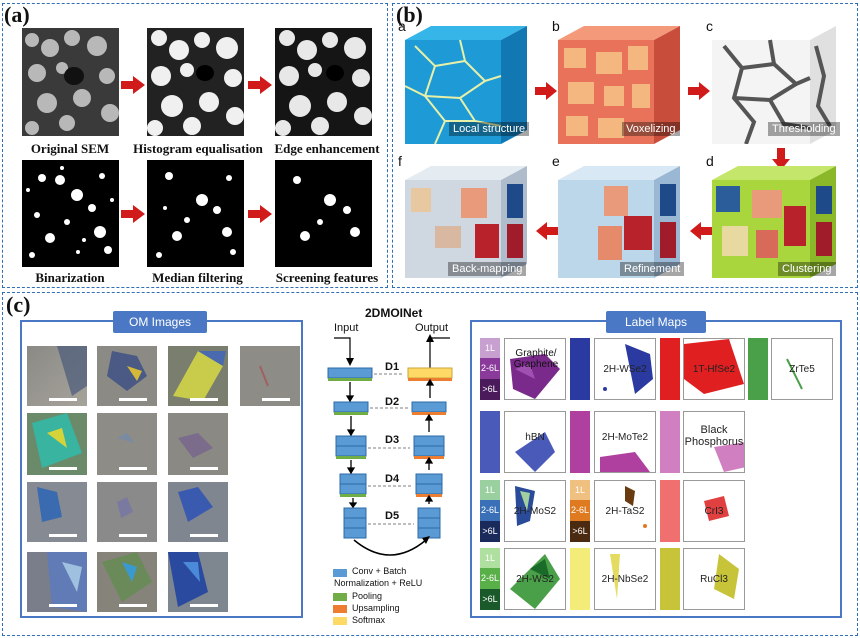 This screenshot has height=638, width=860. I want to click on map-graphene, so click(535, 369).